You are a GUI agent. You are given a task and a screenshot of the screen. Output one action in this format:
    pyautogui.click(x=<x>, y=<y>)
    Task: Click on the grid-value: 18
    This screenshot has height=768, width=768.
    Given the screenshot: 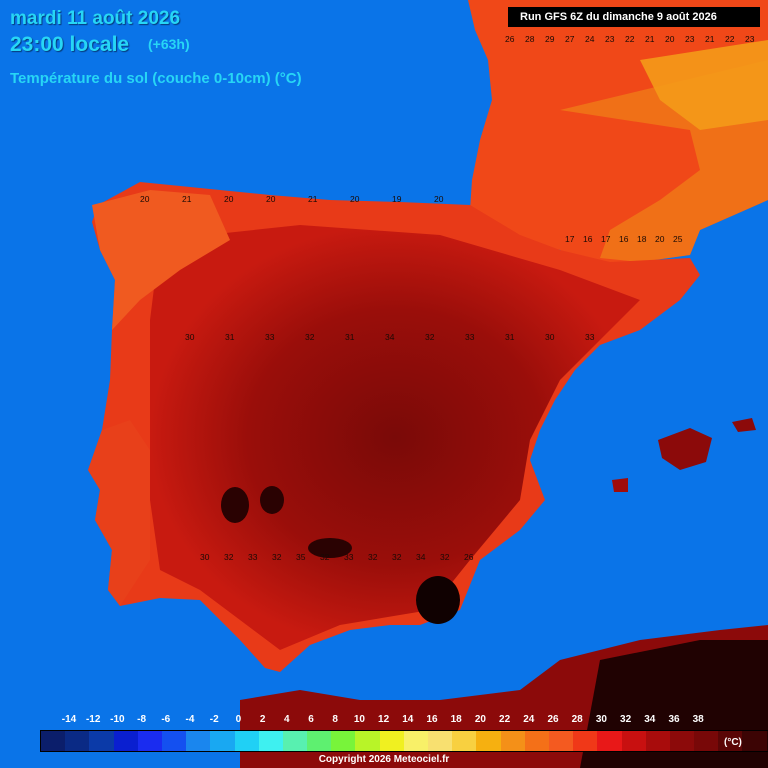 What is the action you would take?
    pyautogui.click(x=642, y=239)
    